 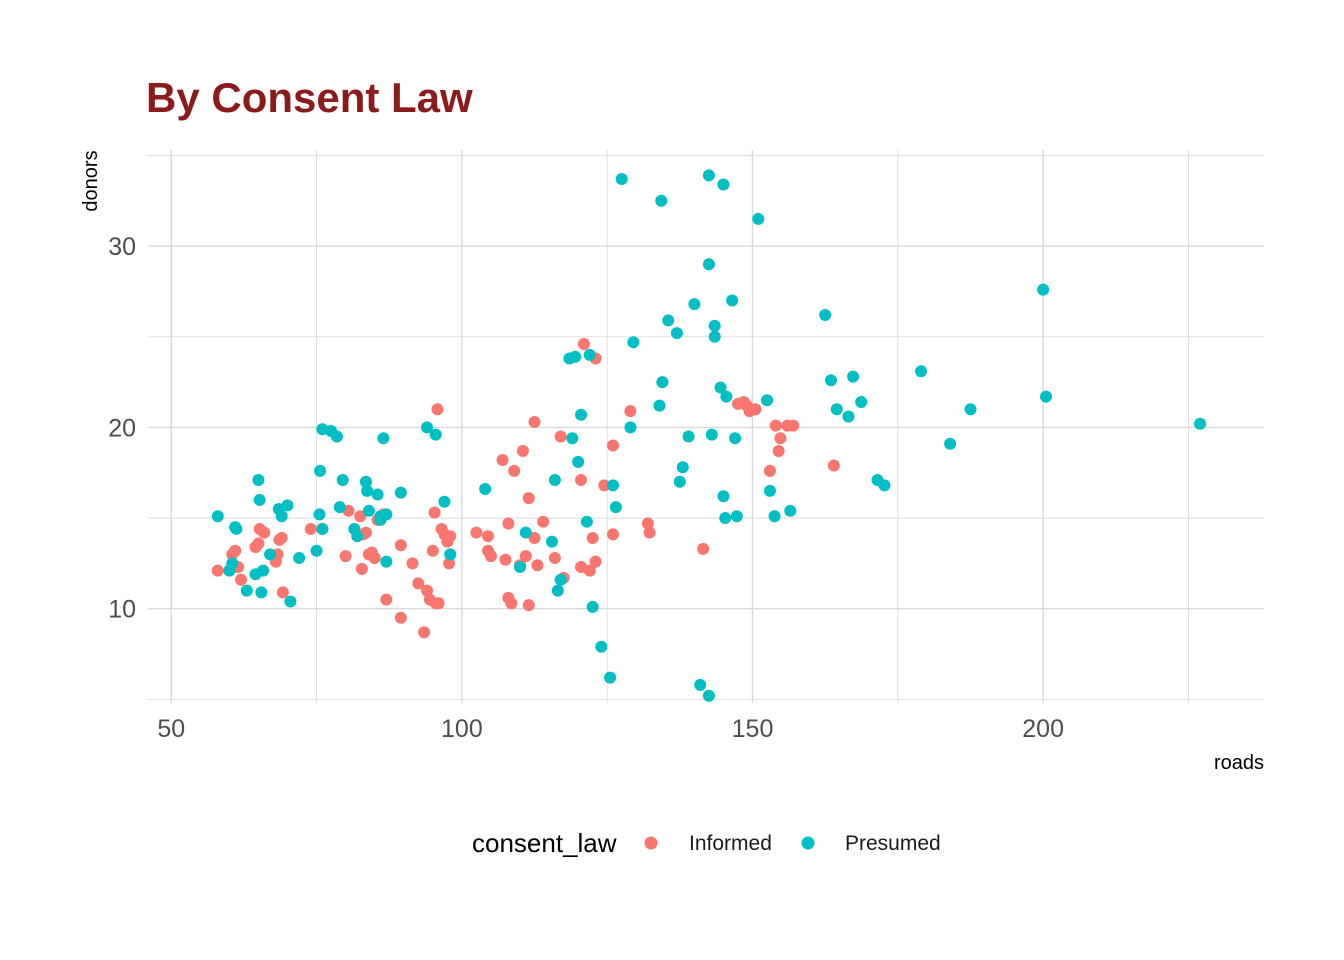 What do you see at coordinates (753, 729) in the screenshot?
I see `x-tick-label: 150` at bounding box center [753, 729].